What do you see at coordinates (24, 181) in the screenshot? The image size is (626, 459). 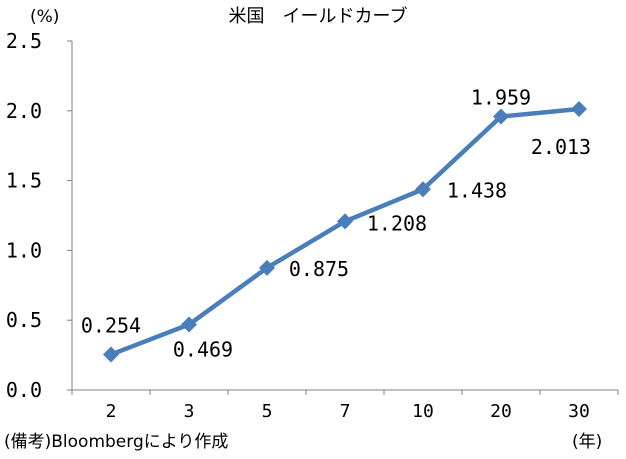 I see `y-tick-label: 1.5` at bounding box center [24, 181].